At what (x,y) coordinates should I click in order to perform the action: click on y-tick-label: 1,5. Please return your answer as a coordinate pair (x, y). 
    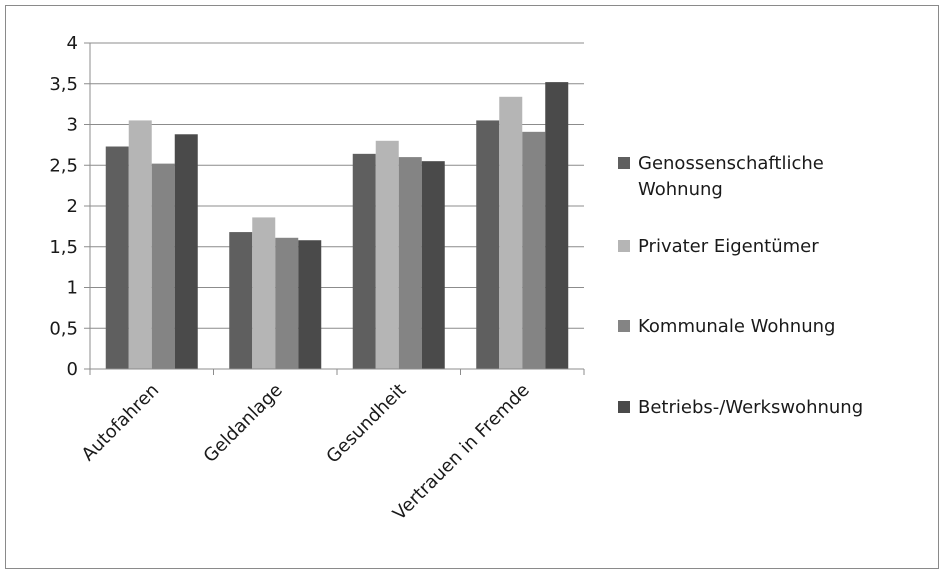
    Looking at the image, I should click on (63, 247).